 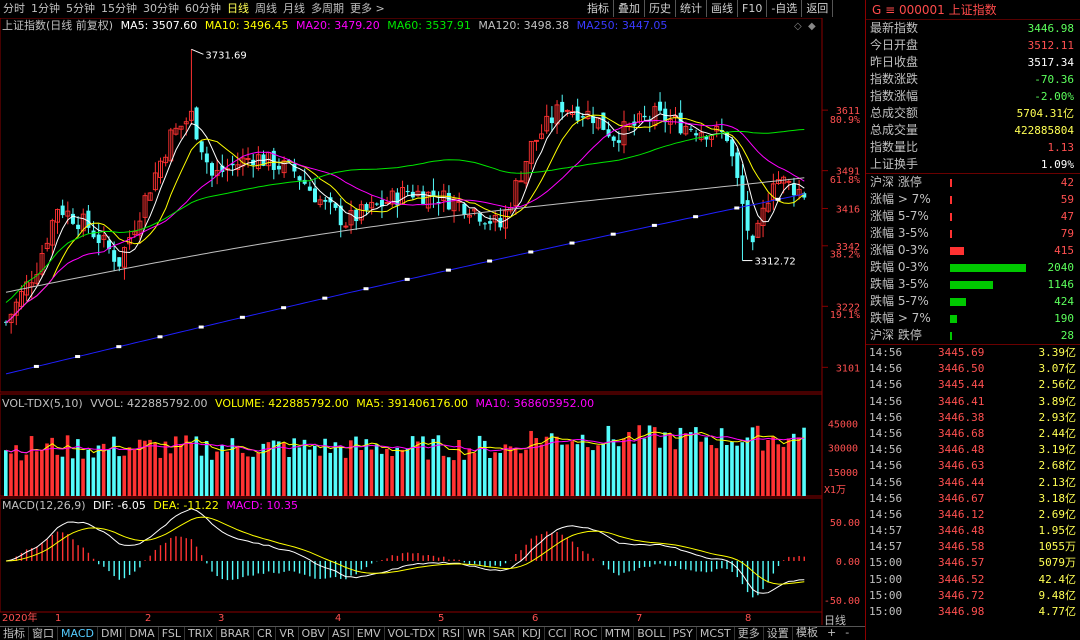 I want to click on indicator-tab-1: 窗口, so click(x=43, y=633).